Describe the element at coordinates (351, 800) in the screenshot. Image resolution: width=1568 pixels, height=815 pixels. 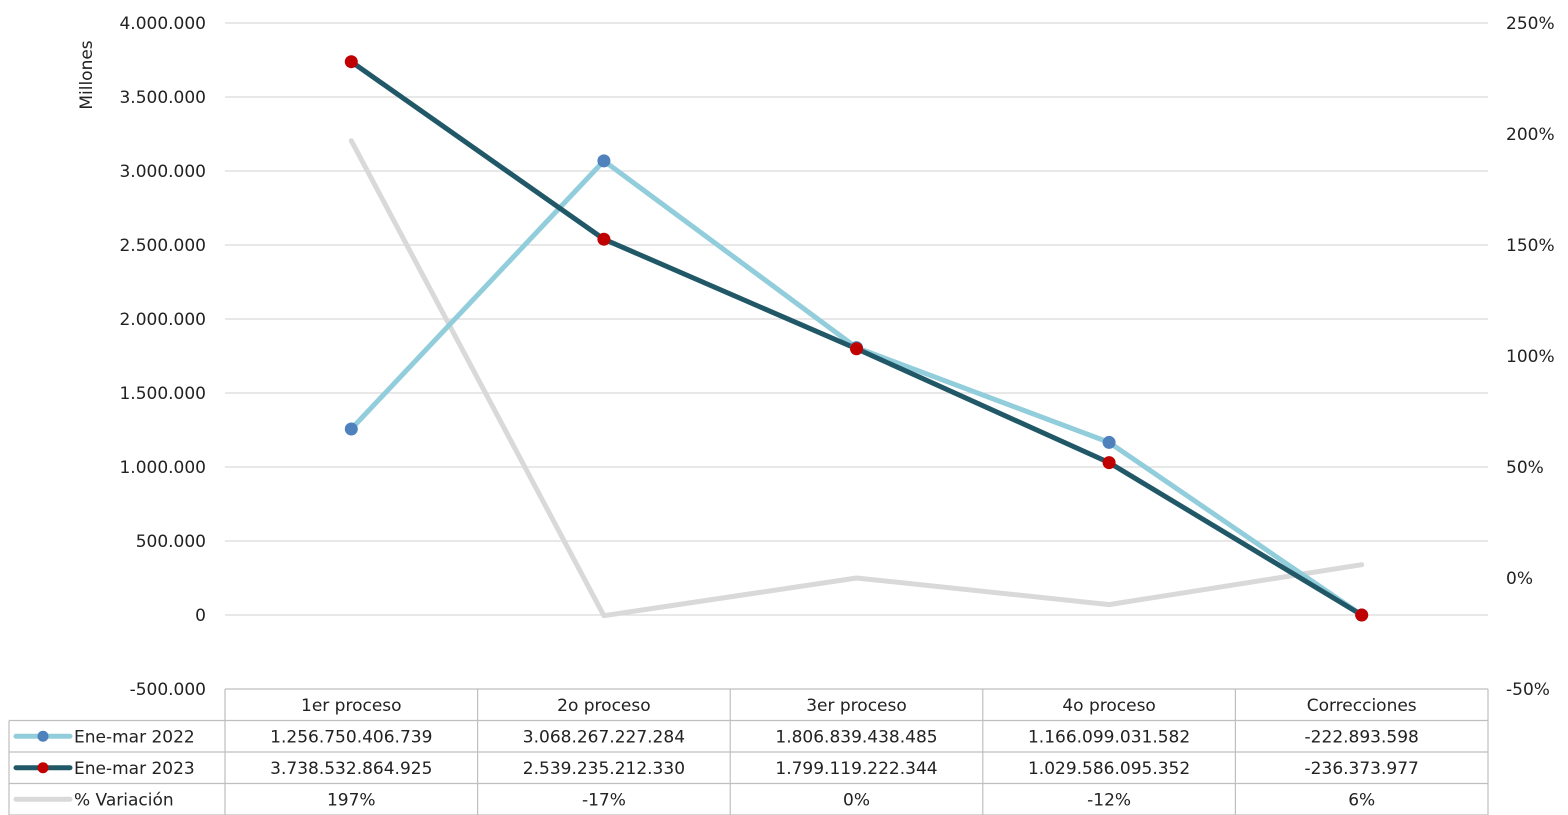
I see `data-label: 197%` at that location.